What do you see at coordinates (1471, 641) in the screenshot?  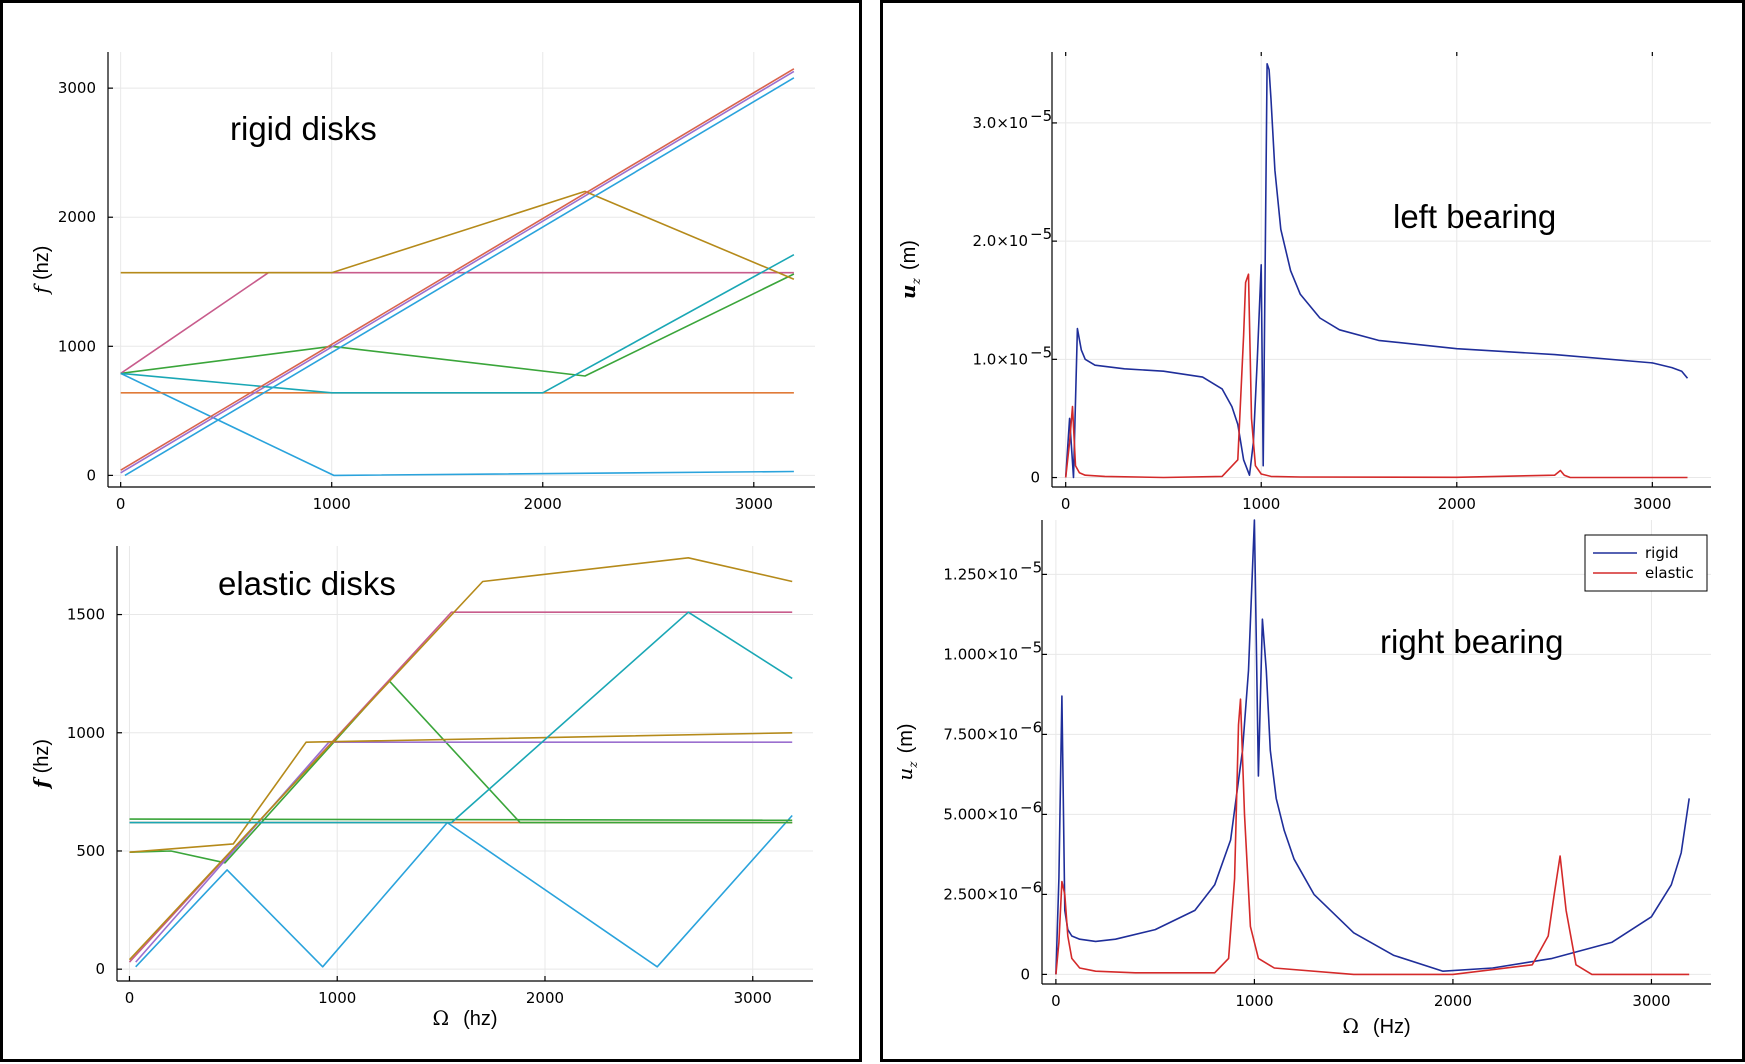 I see `annotation-label: right bearing` at bounding box center [1471, 641].